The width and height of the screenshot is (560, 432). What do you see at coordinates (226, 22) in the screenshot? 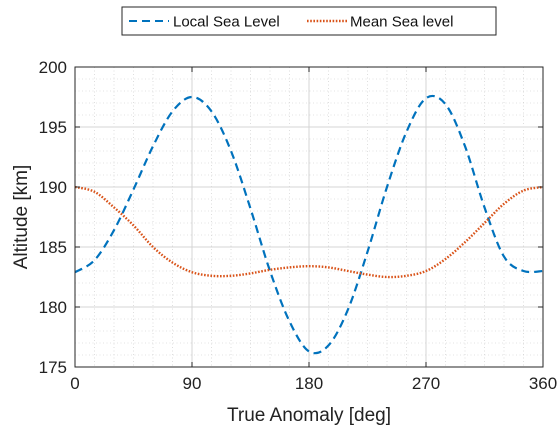
I see `legend-entry-local-sea-level: Local Sea Level` at bounding box center [226, 22].